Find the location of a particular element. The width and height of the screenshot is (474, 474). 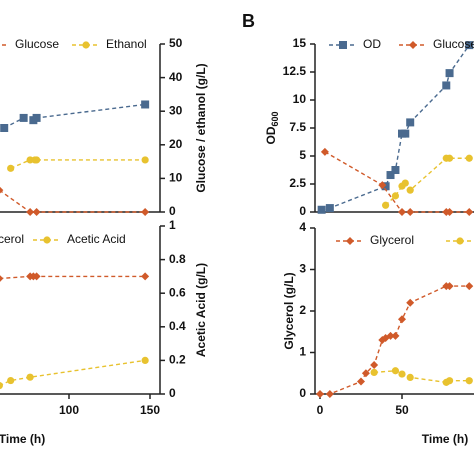

y-axis-label-text: Acetic Acid (g/L) is located at coordinates (201, 310).